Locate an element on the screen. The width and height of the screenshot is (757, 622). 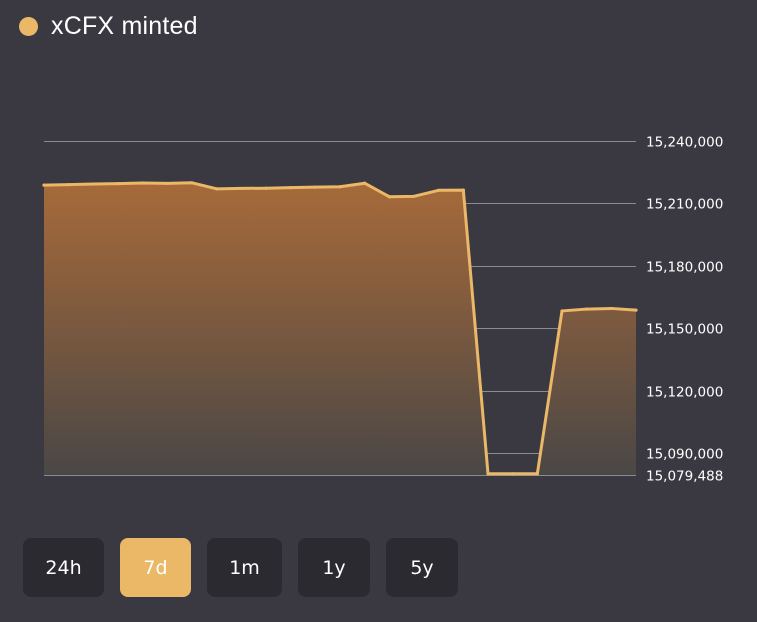
chart-title: xCFX minted is located at coordinates (124, 25).